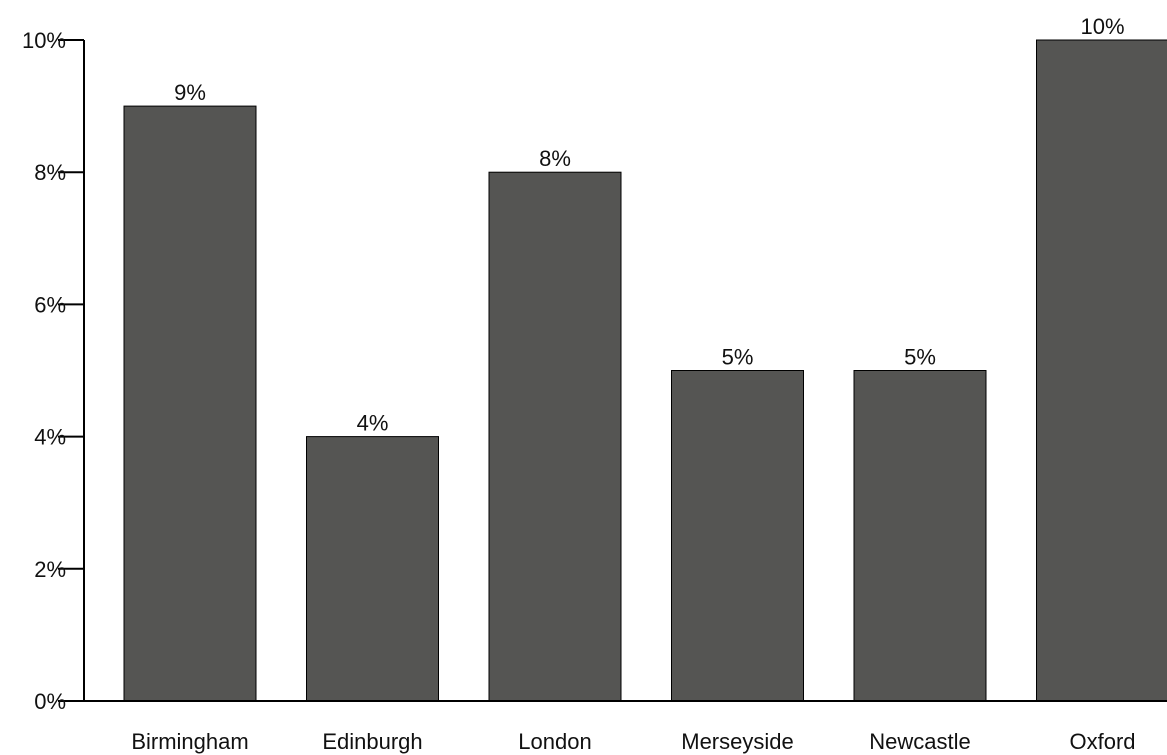 The width and height of the screenshot is (1167, 755). Describe the element at coordinates (919, 741) in the screenshot. I see `x-category-label: Newcastle` at that location.